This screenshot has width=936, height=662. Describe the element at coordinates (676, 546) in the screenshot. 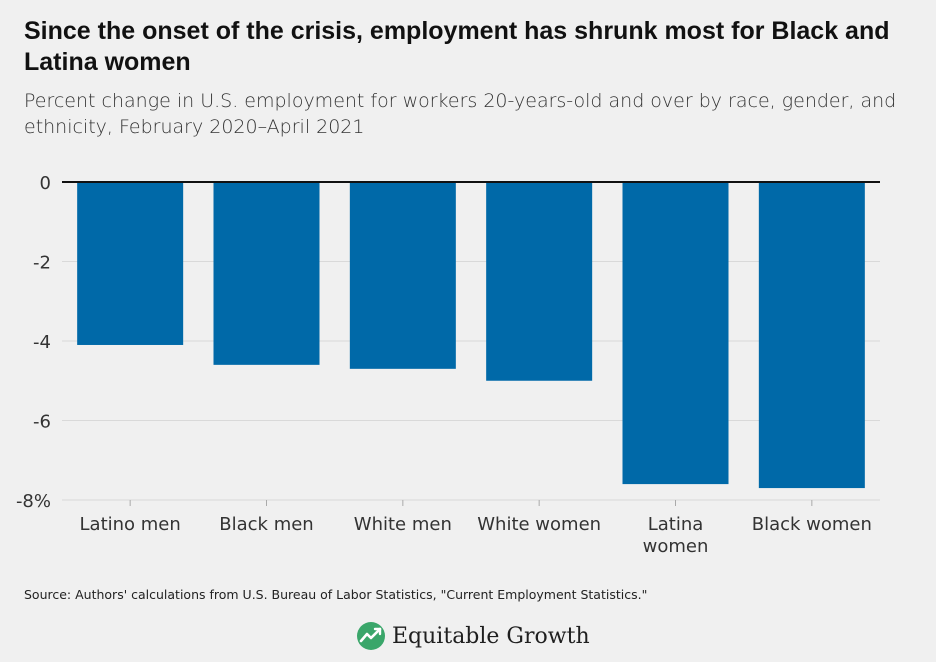

I see `x-tick-label: women` at that location.